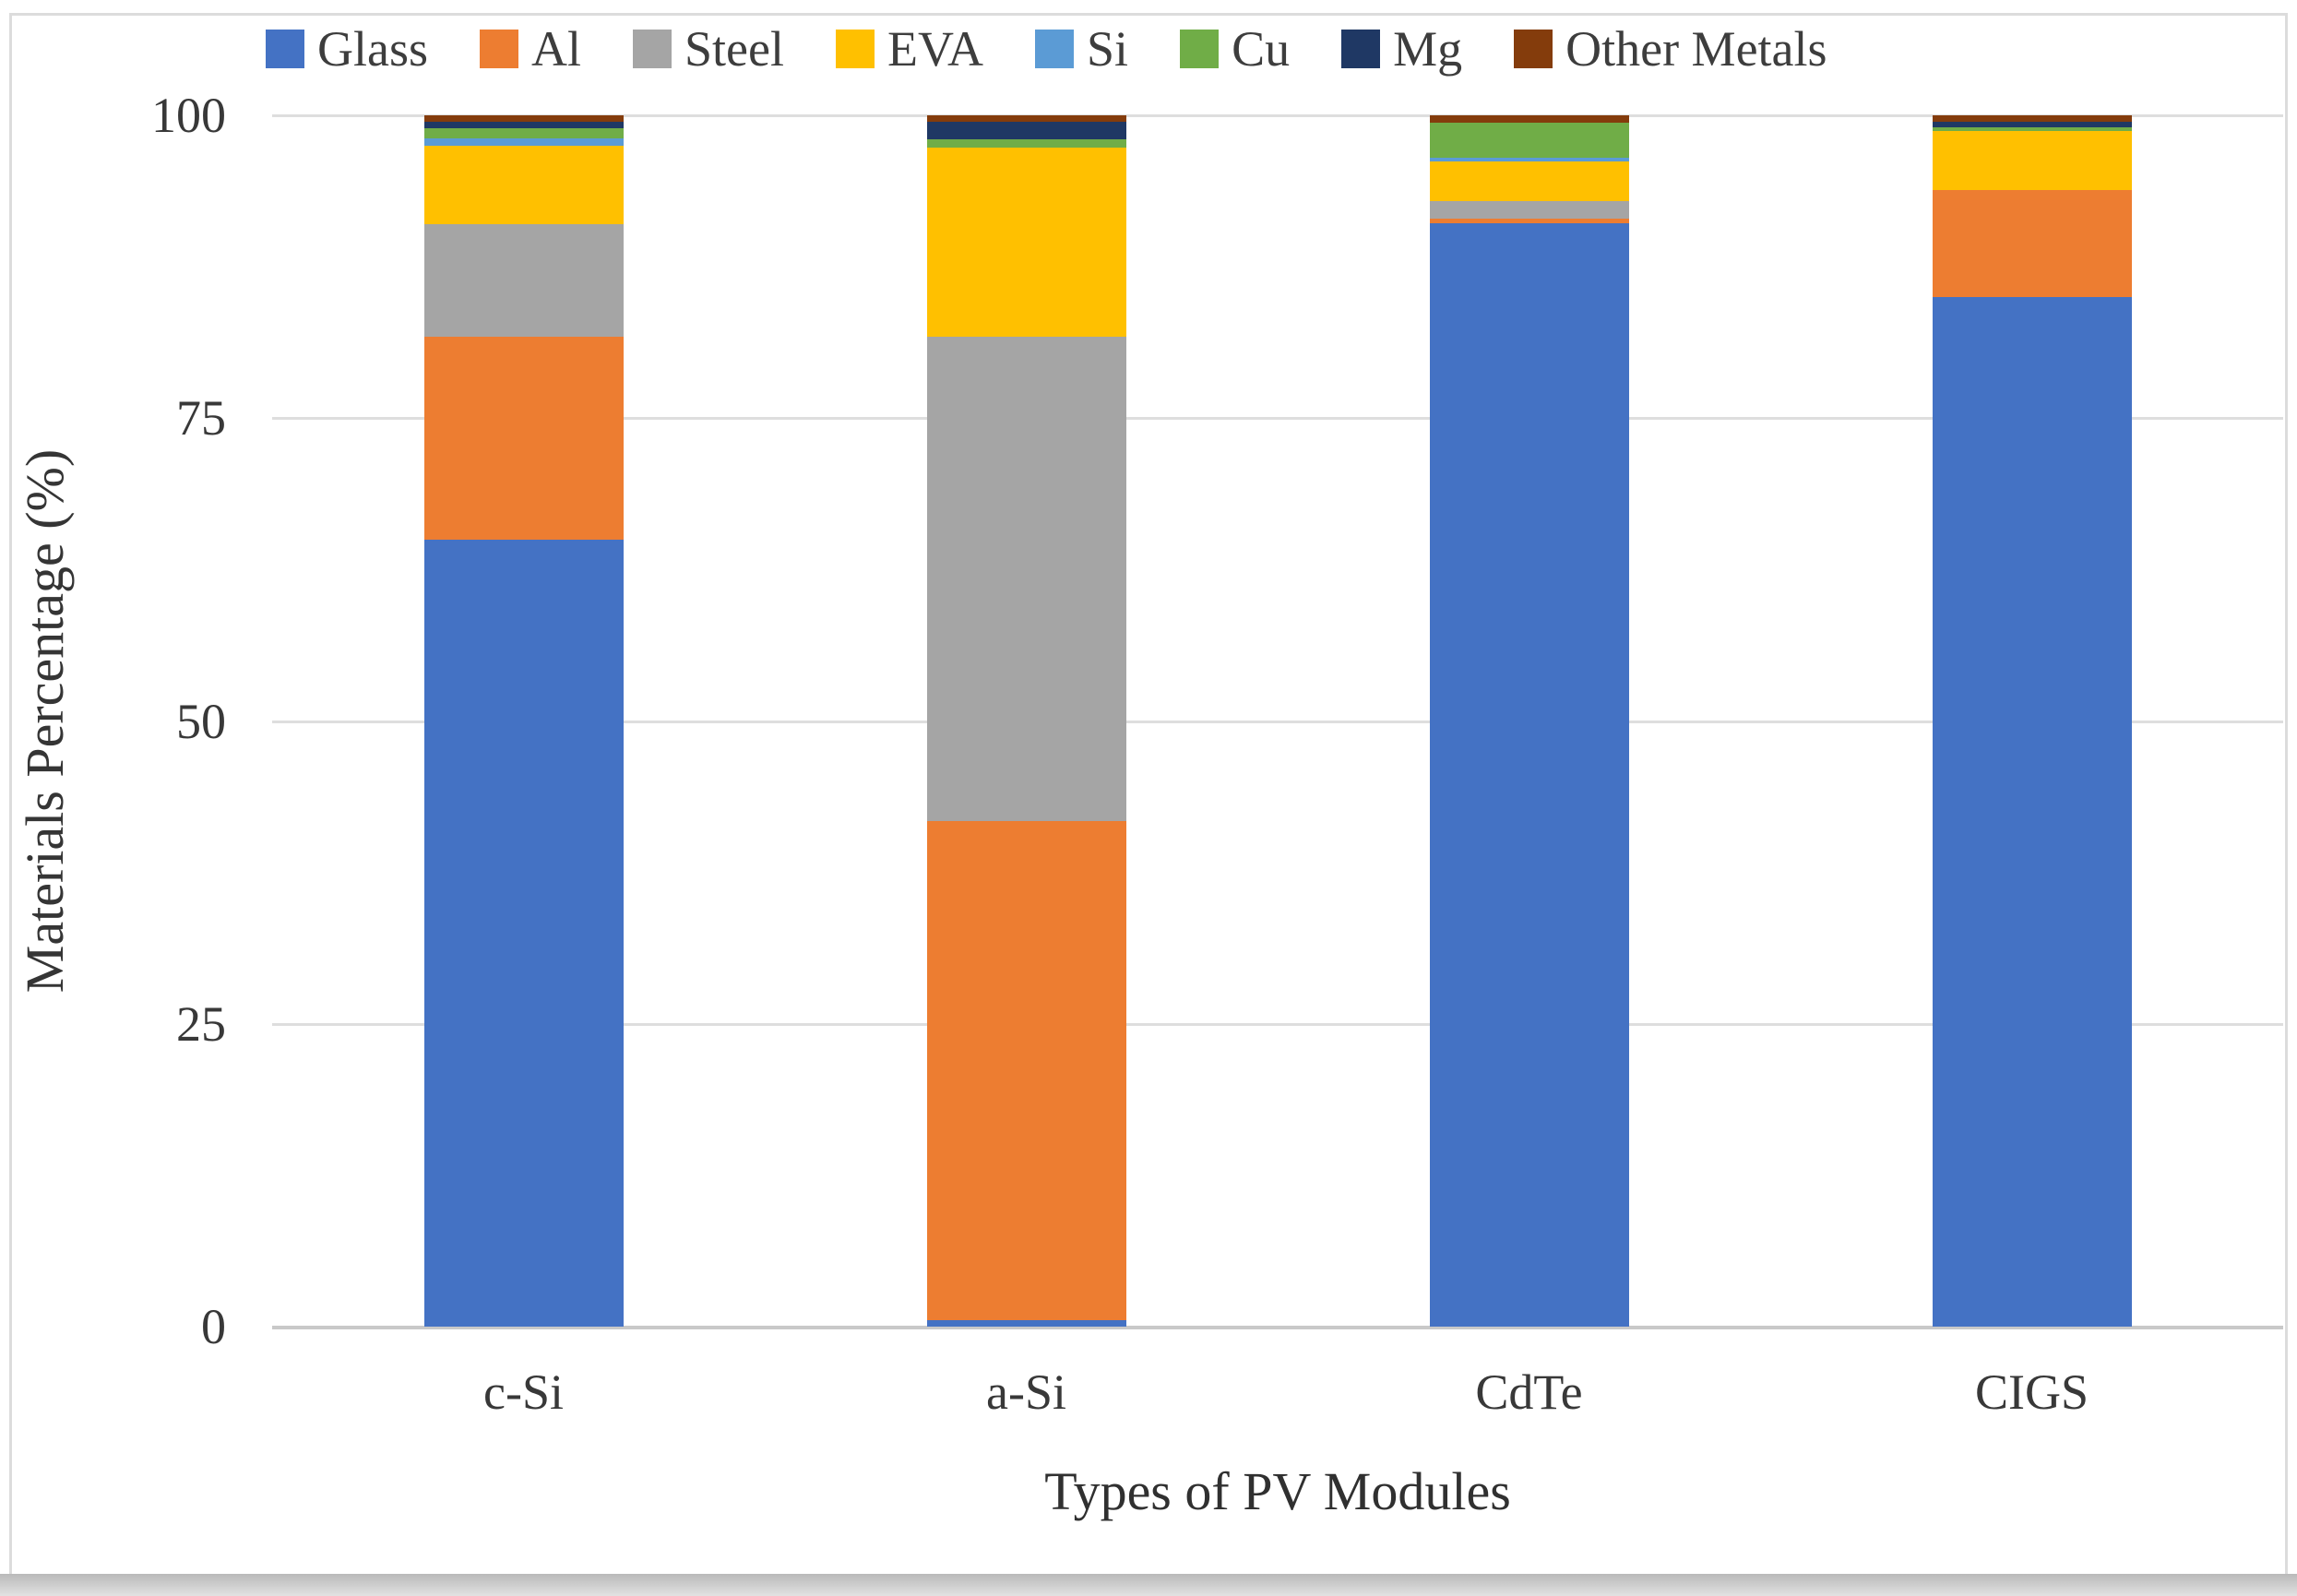 This screenshot has height=1596, width=2297. What do you see at coordinates (523, 438) in the screenshot?
I see `bar-segment-c-si-al` at bounding box center [523, 438].